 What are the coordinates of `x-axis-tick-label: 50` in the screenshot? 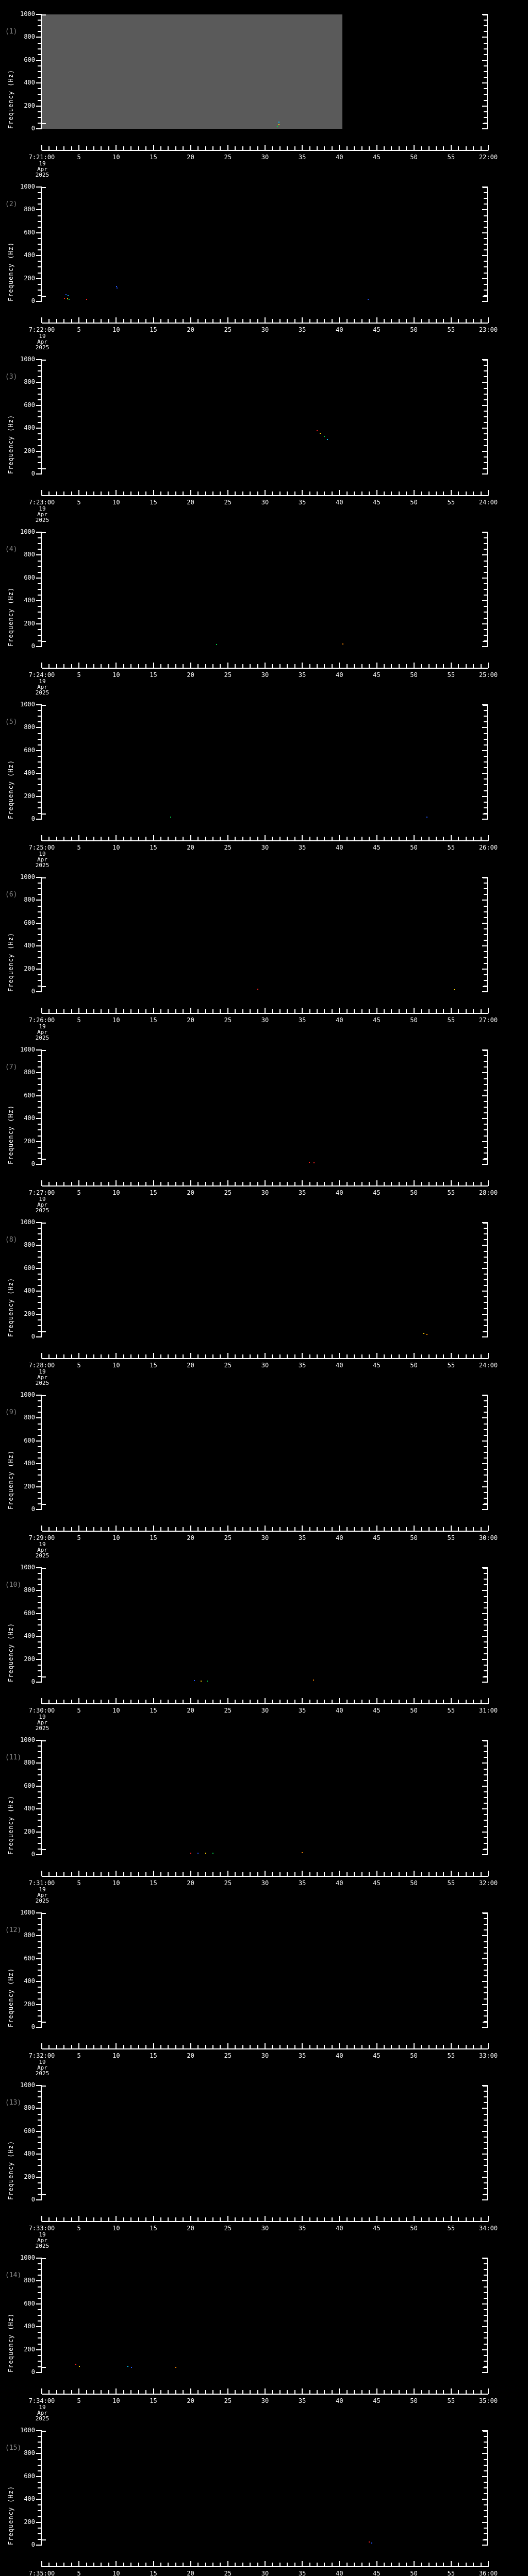 It's located at (414, 675).